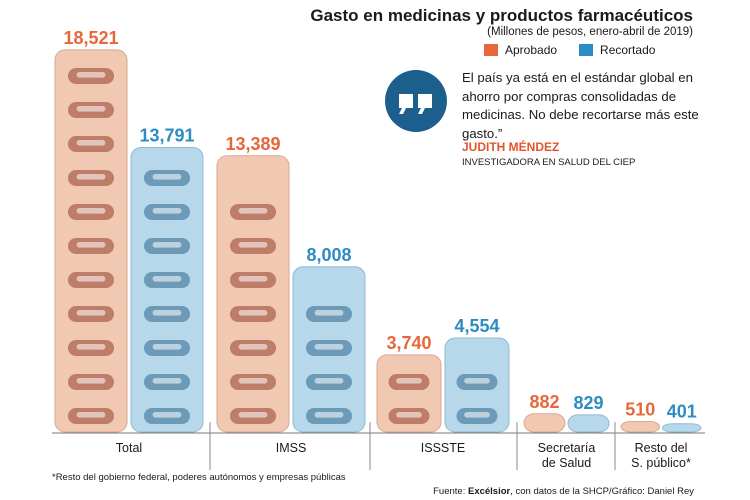 This screenshot has width=750, height=500. Describe the element at coordinates (443, 448) in the screenshot. I see `category-label-3: ISSSTE` at that location.